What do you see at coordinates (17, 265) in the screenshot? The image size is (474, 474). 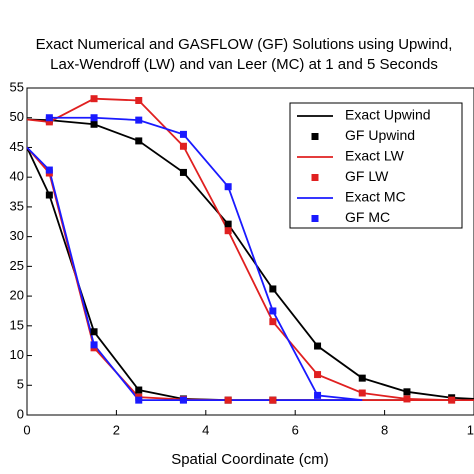 I see `y-tick-label: 25` at bounding box center [17, 265].